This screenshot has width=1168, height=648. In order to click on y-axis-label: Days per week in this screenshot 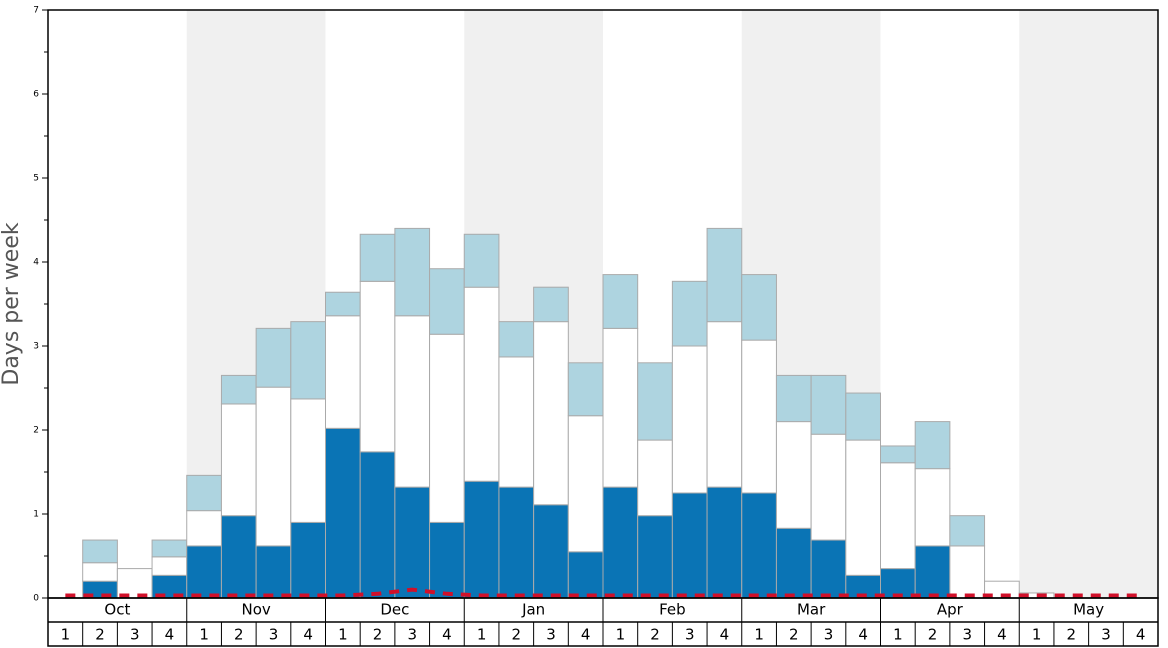, I will do `click(12, 303)`.